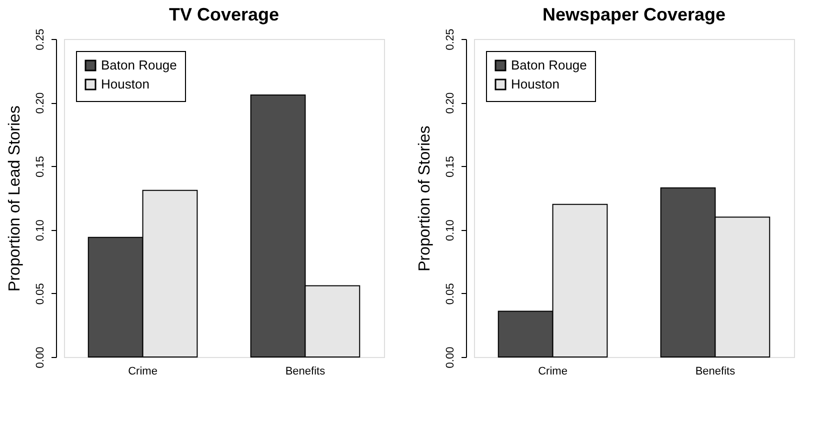  What do you see at coordinates (425, 199) in the screenshot?
I see `y-axis-title: Proportion of Stories` at bounding box center [425, 199].